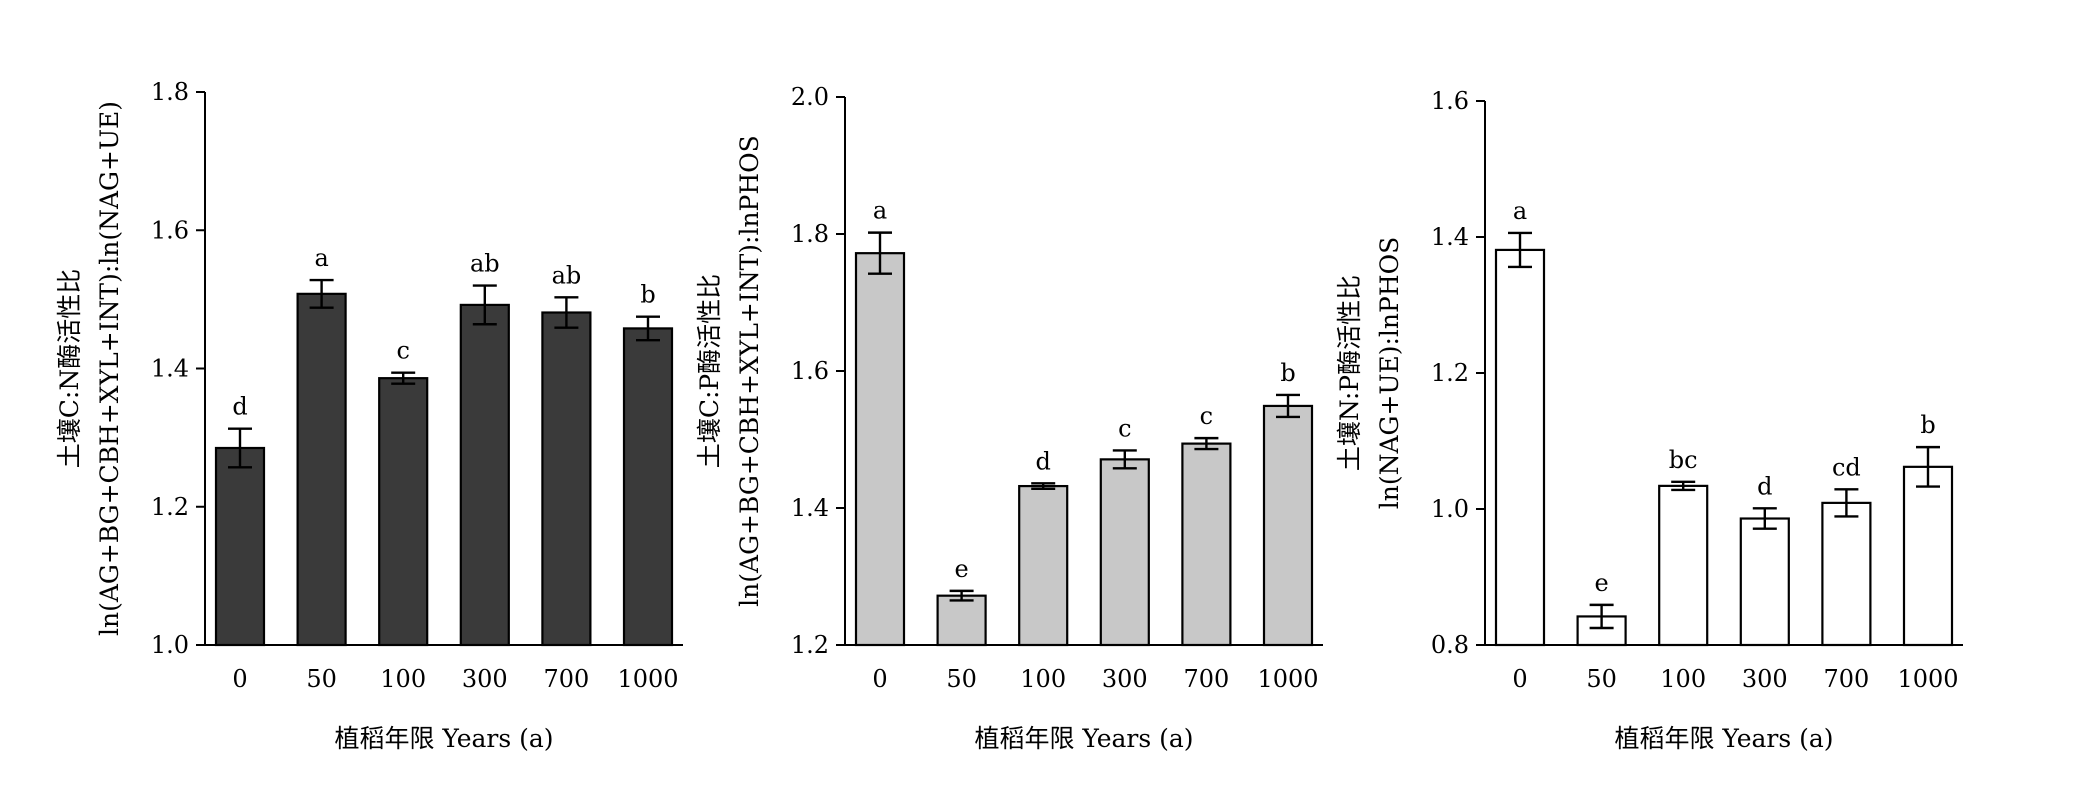  Describe the element at coordinates (1349, 373) in the screenshot. I see `y-axis-label-line-1: 土壤N:P酶活性比` at that location.